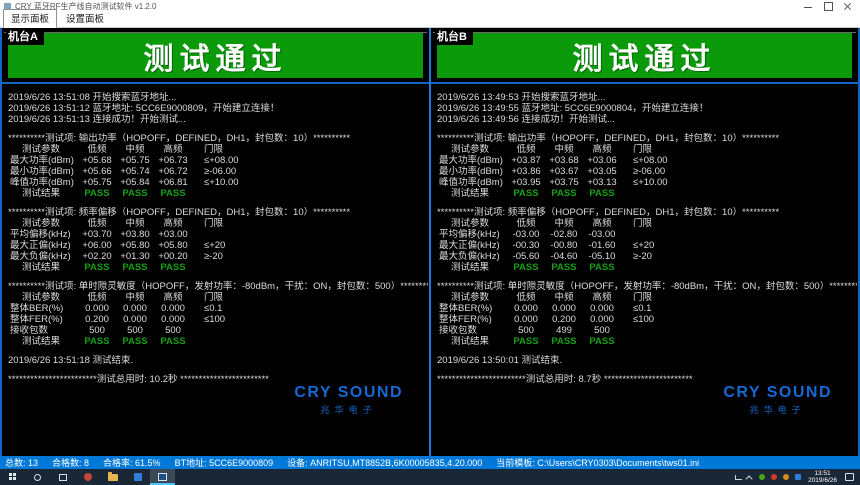 The width and height of the screenshot is (860, 485). What do you see at coordinates (647, 256) in the screenshot?
I see `table-row: 最大负偏(kHz) -05.60 -04.60 -05.10 ≥-20` at bounding box center [647, 256].